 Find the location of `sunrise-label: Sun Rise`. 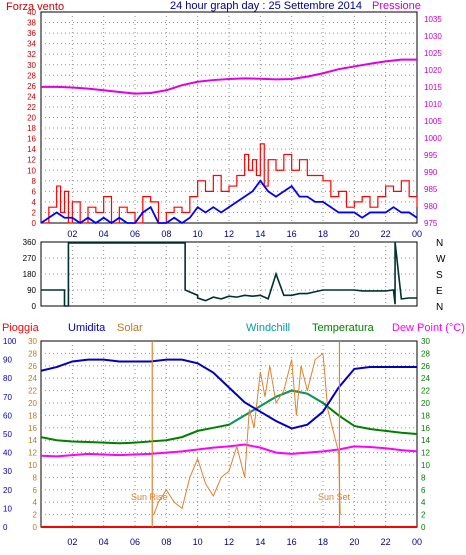

sunrise-label: Sun Rise is located at coordinates (149, 497).